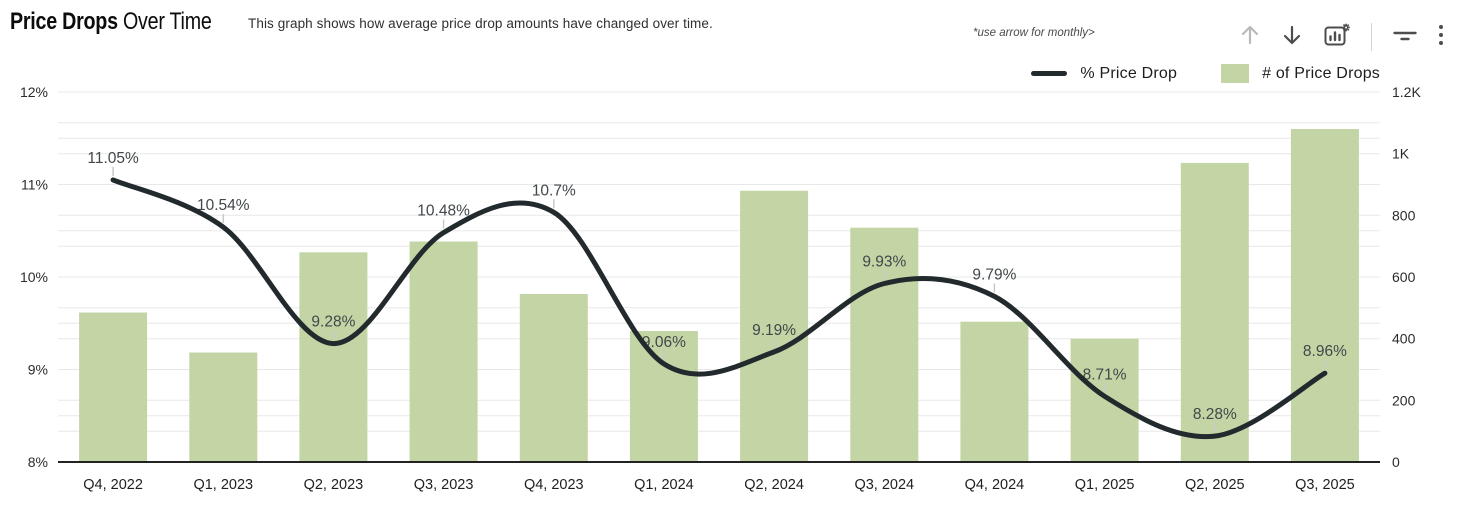 The image size is (1468, 520). What do you see at coordinates (774, 485) in the screenshot?
I see `x-axis-tick-label: Q2, 2024` at bounding box center [774, 485].